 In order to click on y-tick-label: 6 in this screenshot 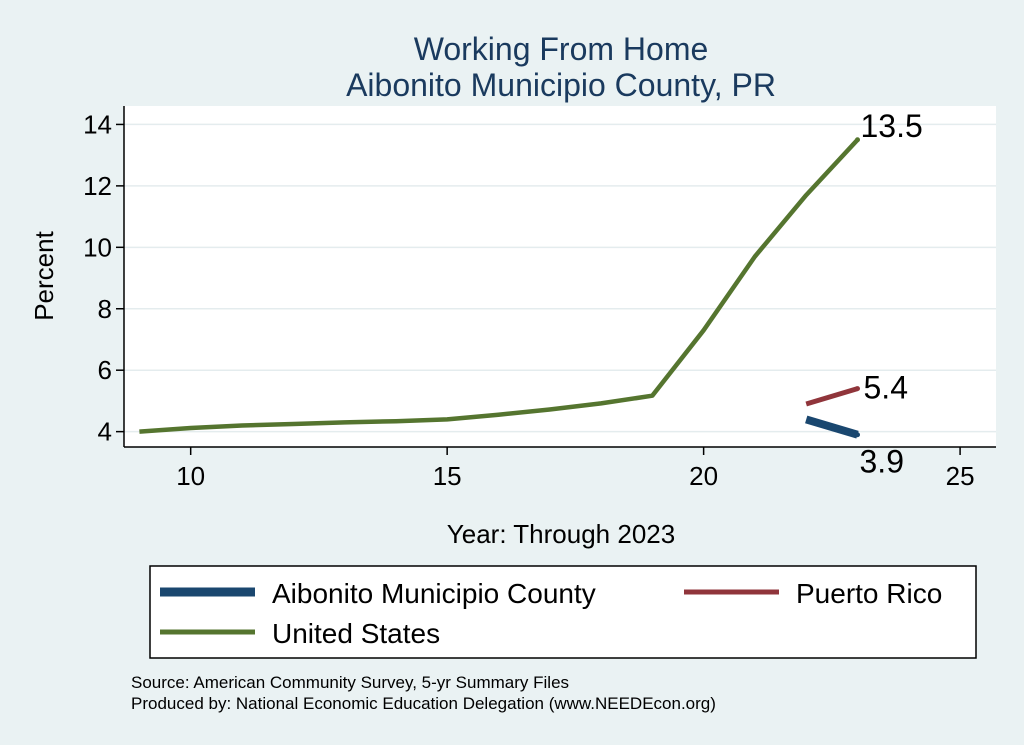, I will do `click(105, 370)`.